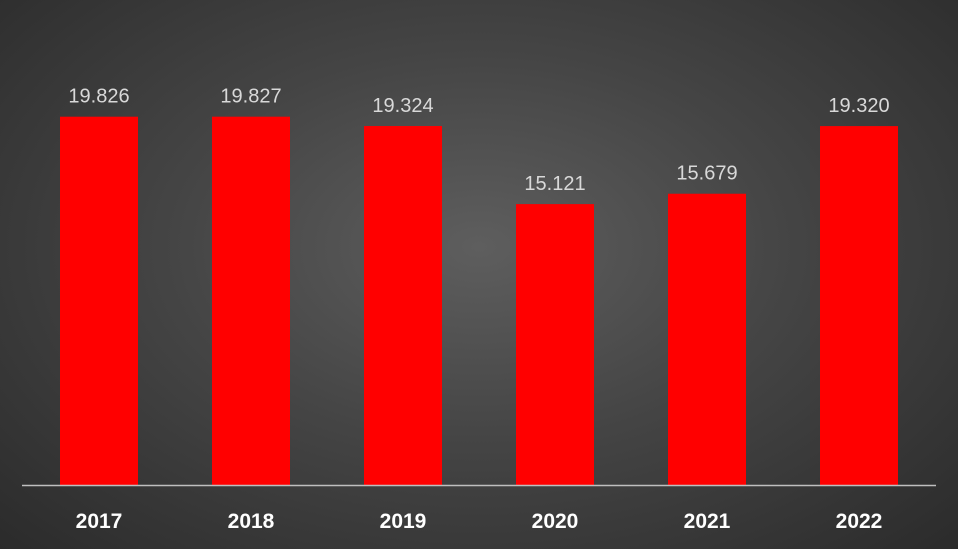 This screenshot has width=958, height=549. What do you see at coordinates (554, 184) in the screenshot?
I see `data-label-2020: 15.121` at bounding box center [554, 184].